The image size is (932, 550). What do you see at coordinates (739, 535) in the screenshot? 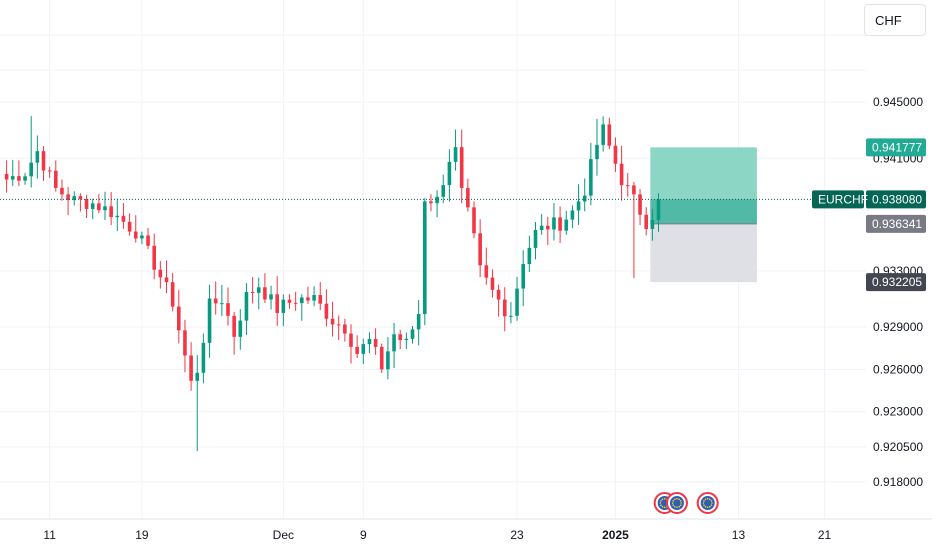
I see `time-tick-label: 13` at bounding box center [739, 535].